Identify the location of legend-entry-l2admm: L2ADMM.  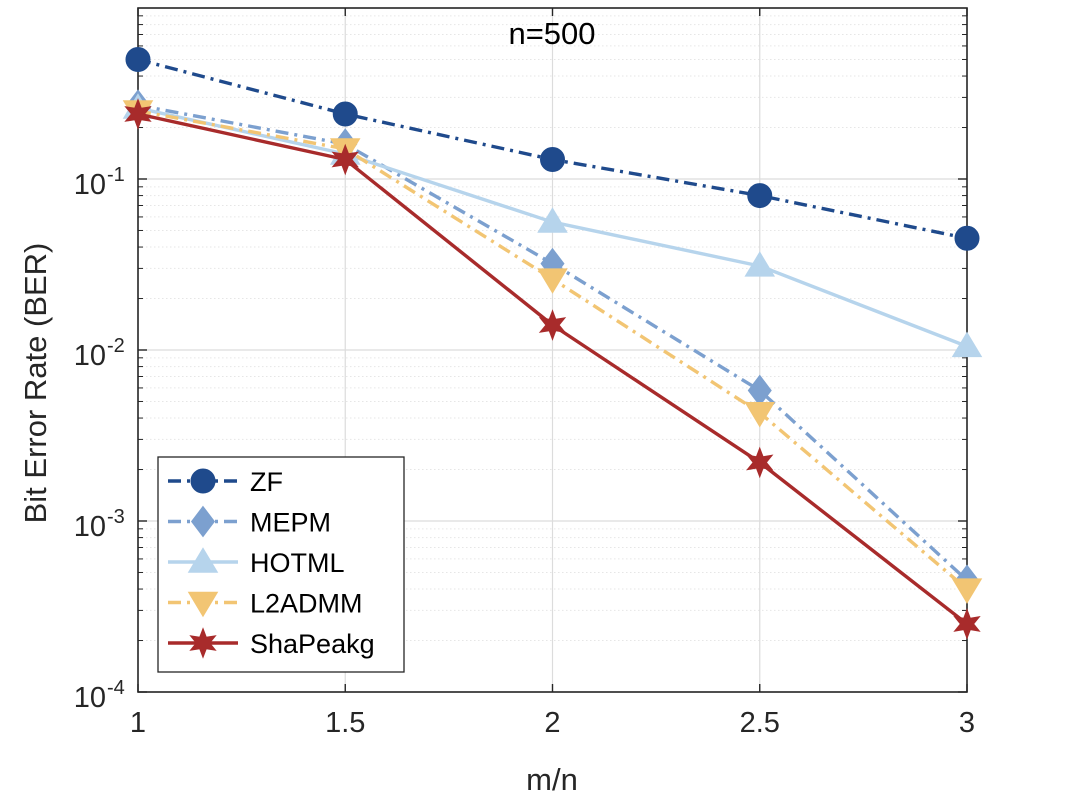
(265, 604).